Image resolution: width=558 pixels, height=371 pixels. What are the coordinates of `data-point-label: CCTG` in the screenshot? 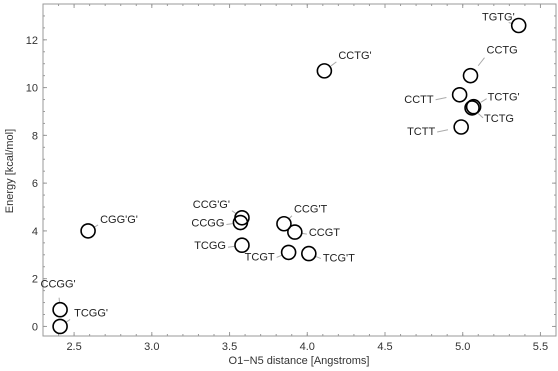 It's located at (502, 51).